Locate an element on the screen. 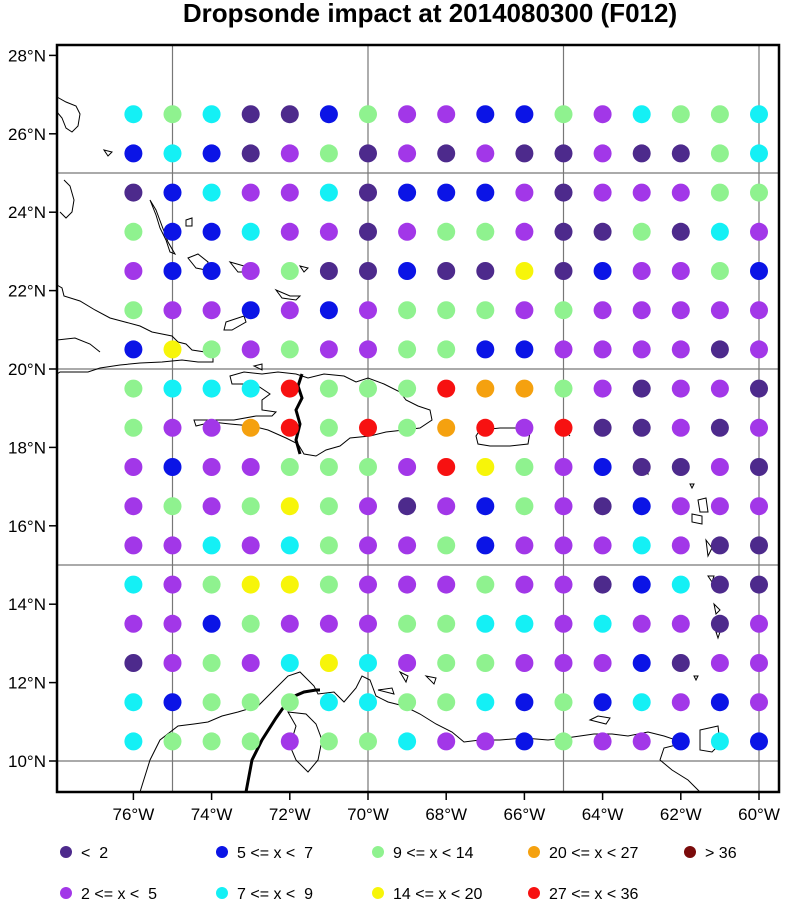 Image resolution: width=805 pixels, height=900 pixels. y-tick-label: 10°N is located at coordinates (27, 761).